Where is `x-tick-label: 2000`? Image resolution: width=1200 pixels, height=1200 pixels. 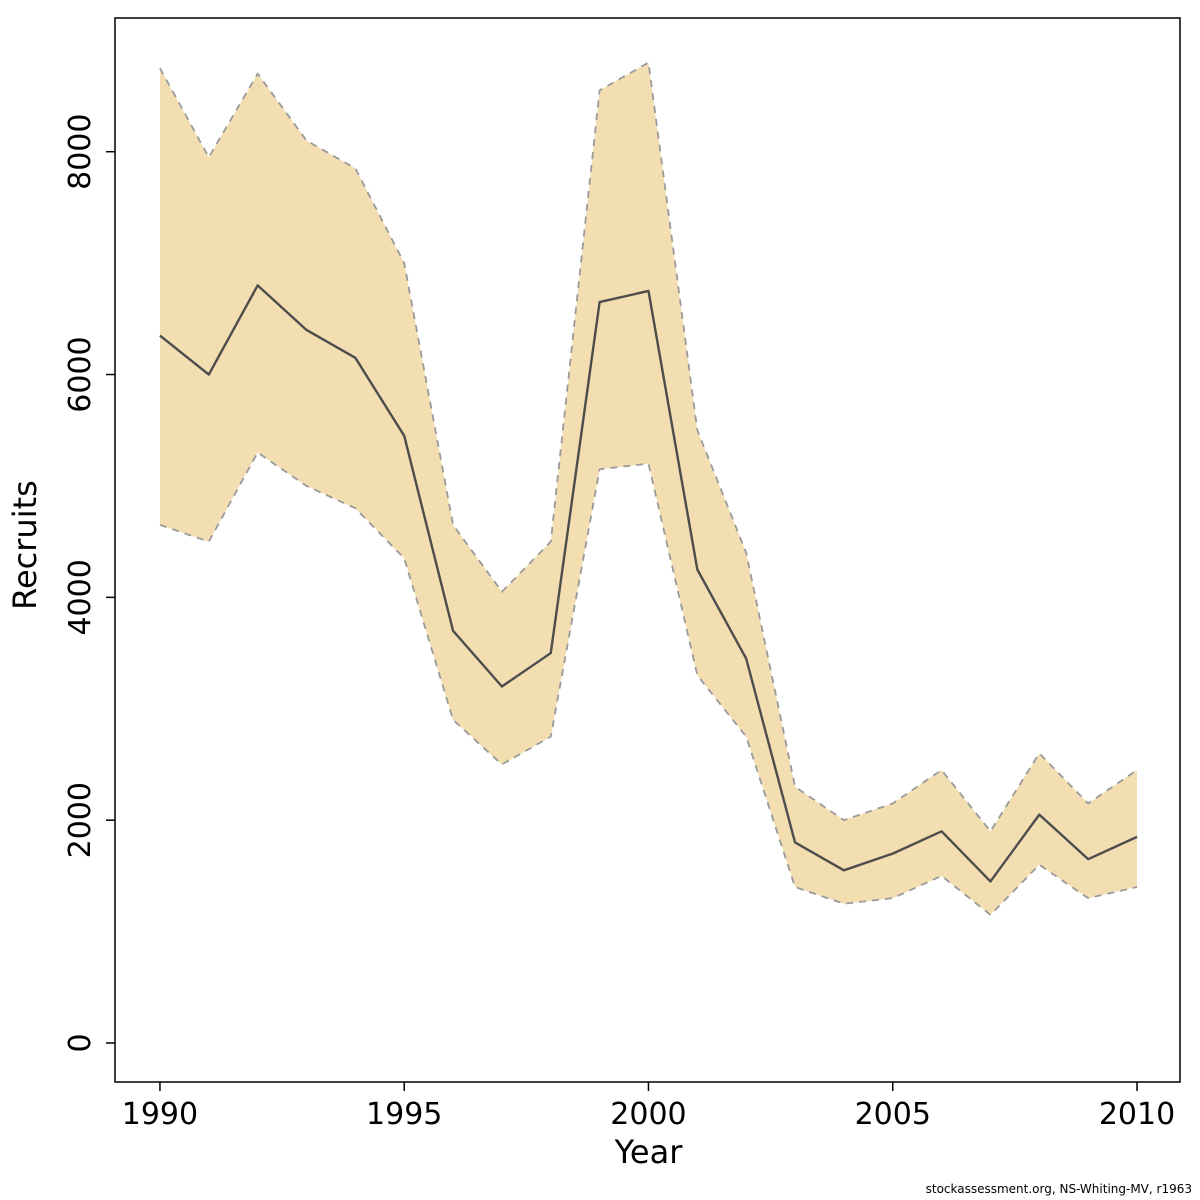 x-tick-label: 2000 is located at coordinates (648, 1114).